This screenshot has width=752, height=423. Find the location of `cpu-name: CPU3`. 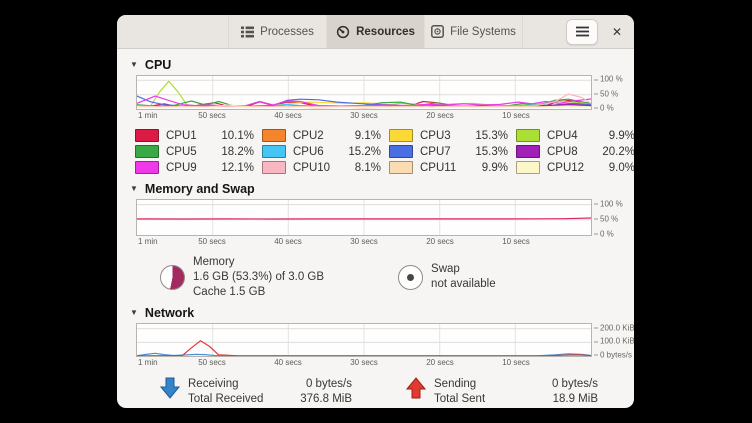

cpu-name: CPU3 is located at coordinates (435, 135).